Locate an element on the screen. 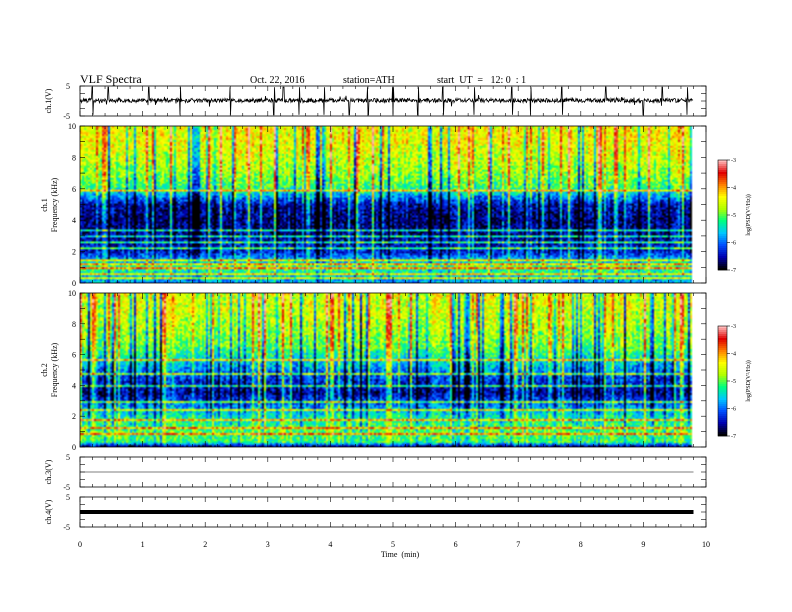 This screenshot has width=792, height=612. time-tick-label: 10 is located at coordinates (706, 544).